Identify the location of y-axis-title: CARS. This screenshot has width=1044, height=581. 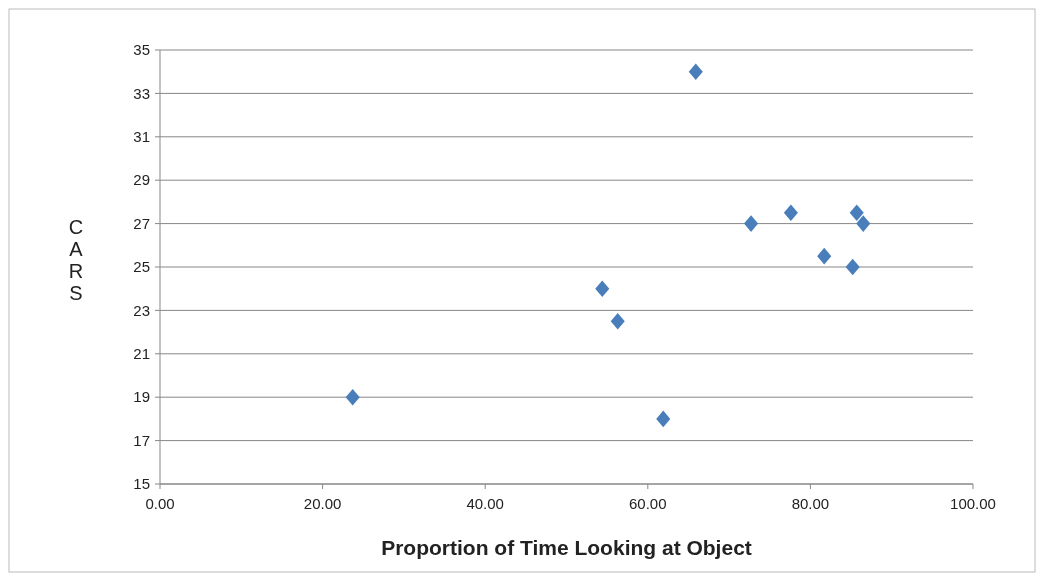
(76, 260).